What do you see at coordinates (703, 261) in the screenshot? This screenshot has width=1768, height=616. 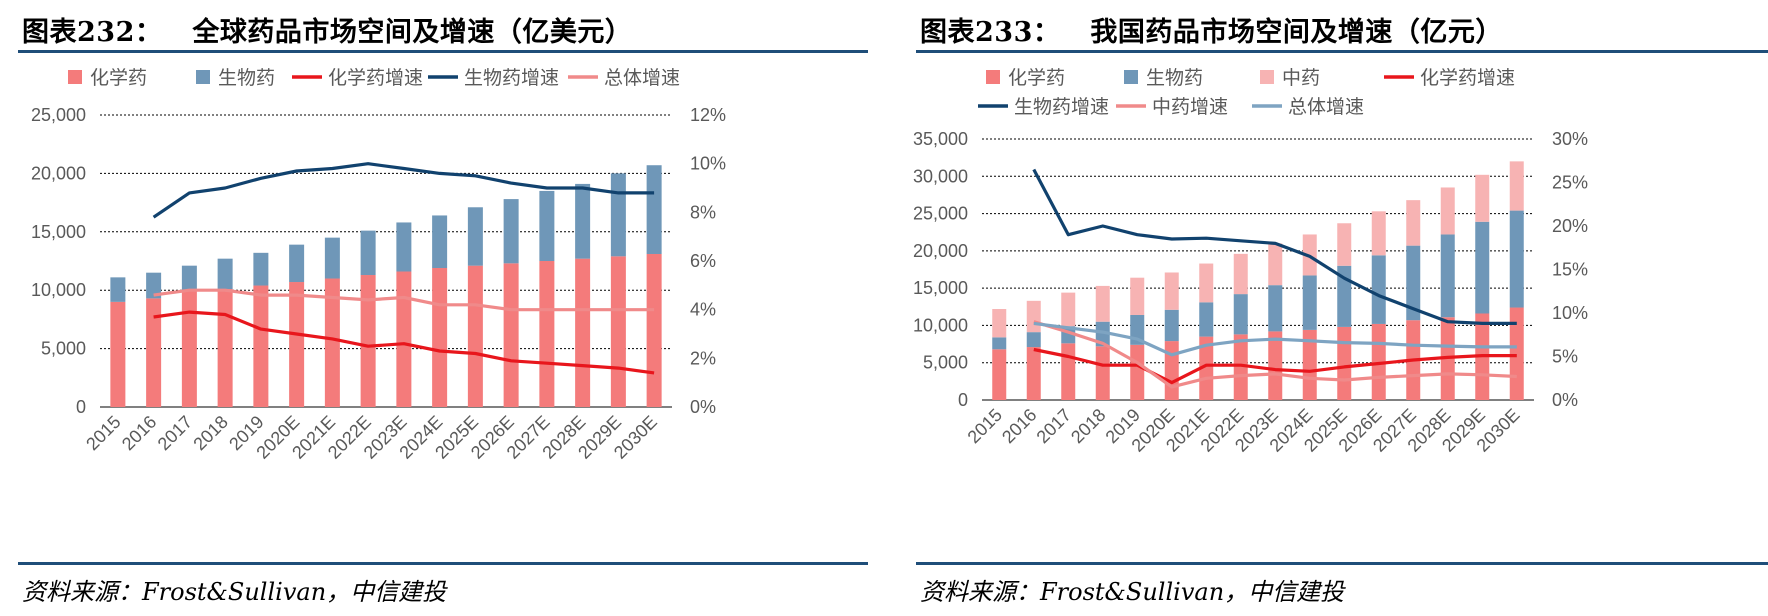 I see `y-right-tick-label: 6%` at bounding box center [703, 261].